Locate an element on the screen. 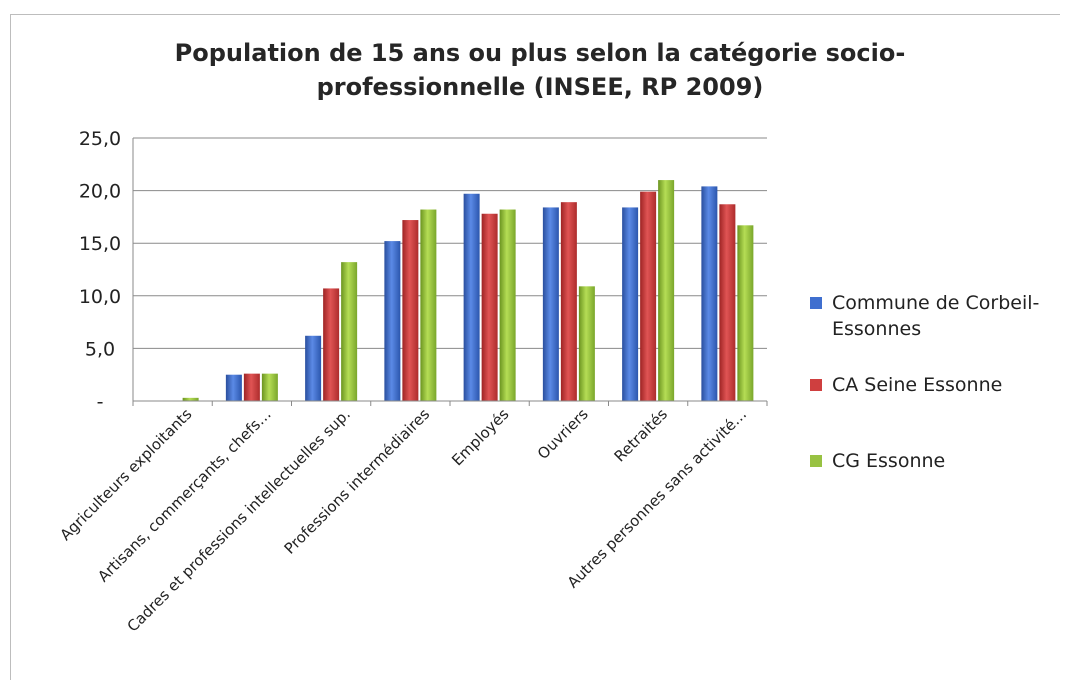 The height and width of the screenshot is (684, 1066). y-tick-label: 5,0 is located at coordinates (100, 349).